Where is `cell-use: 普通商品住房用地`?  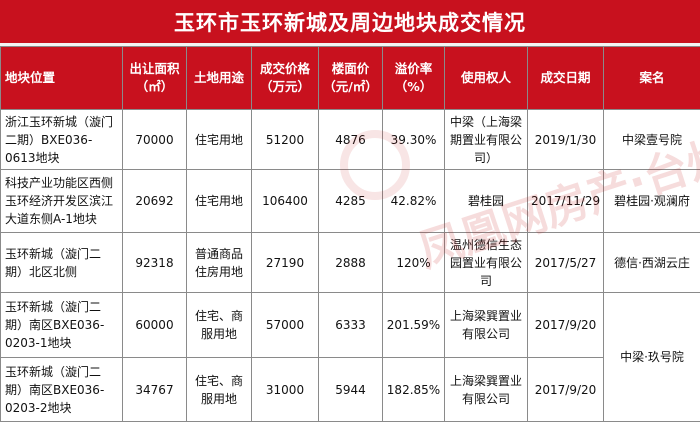 cell-use: 普通商品住房用地 is located at coordinates (219, 263).